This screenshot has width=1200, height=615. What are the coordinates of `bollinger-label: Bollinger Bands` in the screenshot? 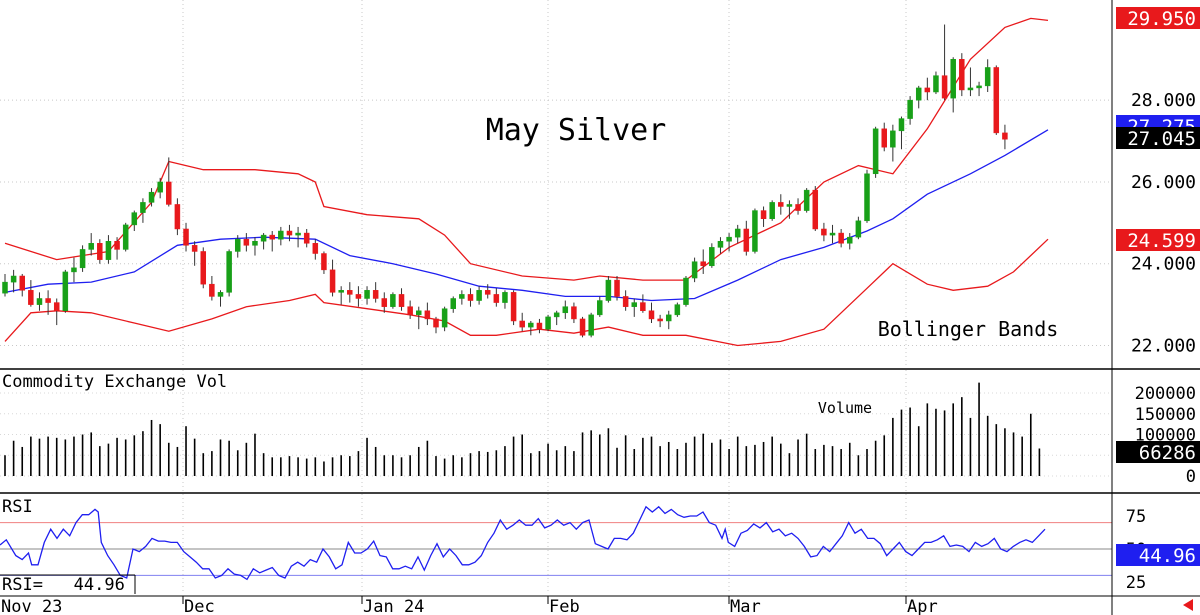 It's located at (968, 329).